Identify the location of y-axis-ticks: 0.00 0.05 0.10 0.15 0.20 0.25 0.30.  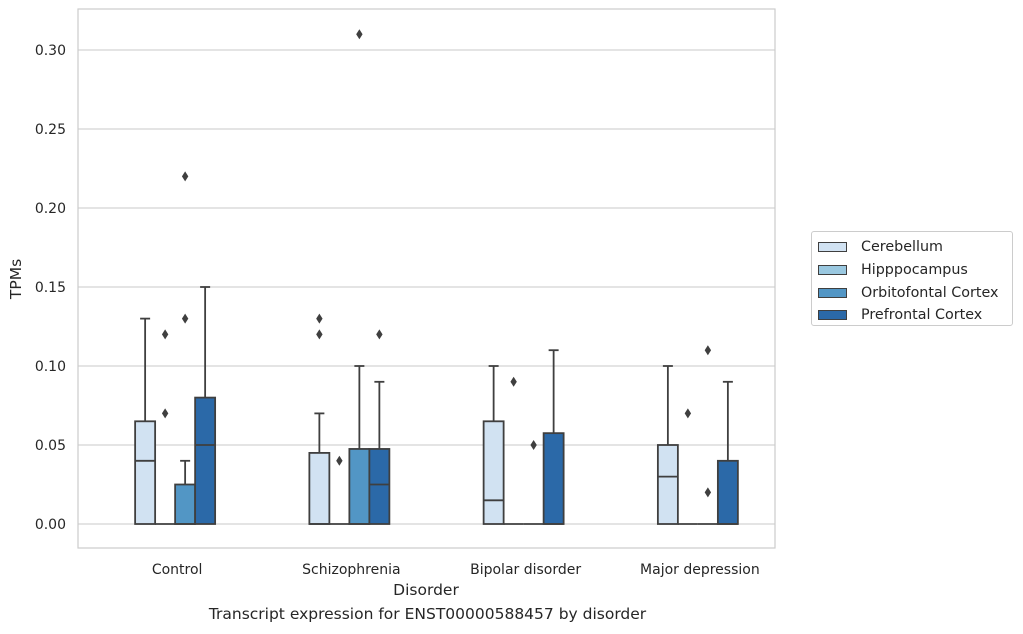
(50, 288).